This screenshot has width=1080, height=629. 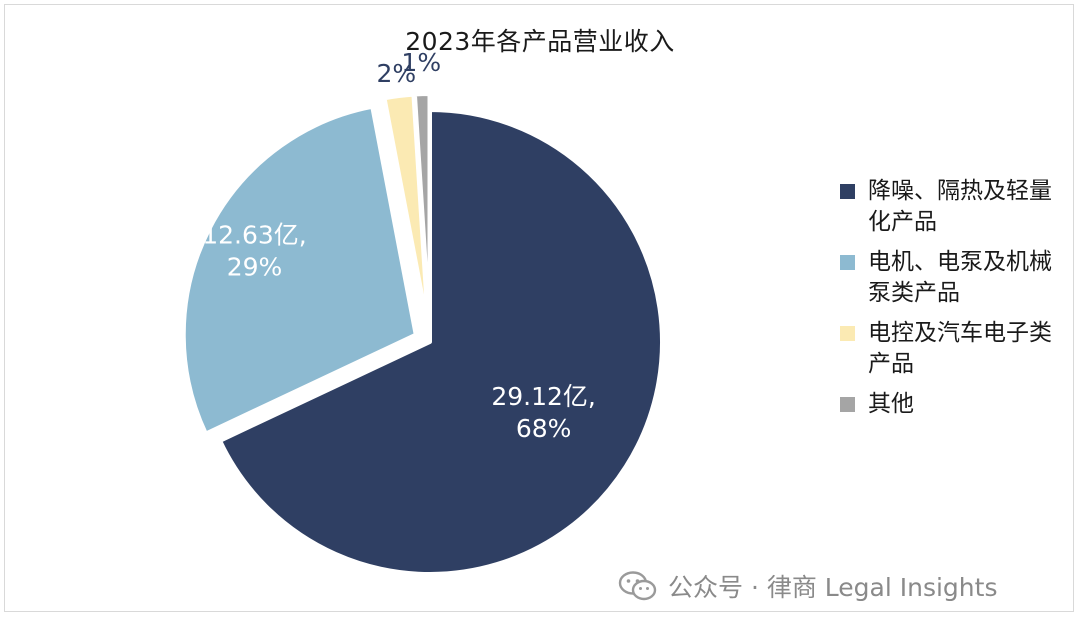 What do you see at coordinates (637, 586) in the screenshot?
I see `wechat-icon` at bounding box center [637, 586].